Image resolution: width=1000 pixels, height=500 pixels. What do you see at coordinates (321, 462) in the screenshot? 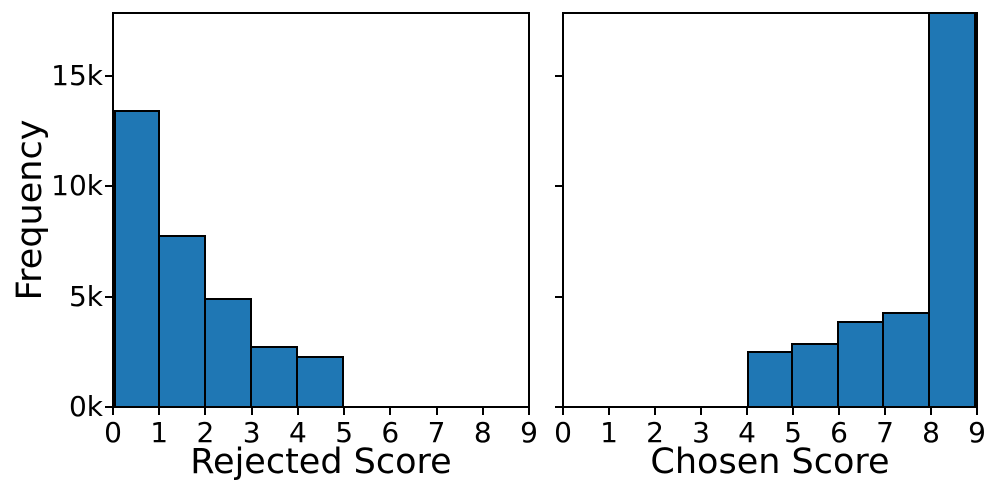
I see `x-axis-label-rejected: Rejected Score` at bounding box center [321, 462].